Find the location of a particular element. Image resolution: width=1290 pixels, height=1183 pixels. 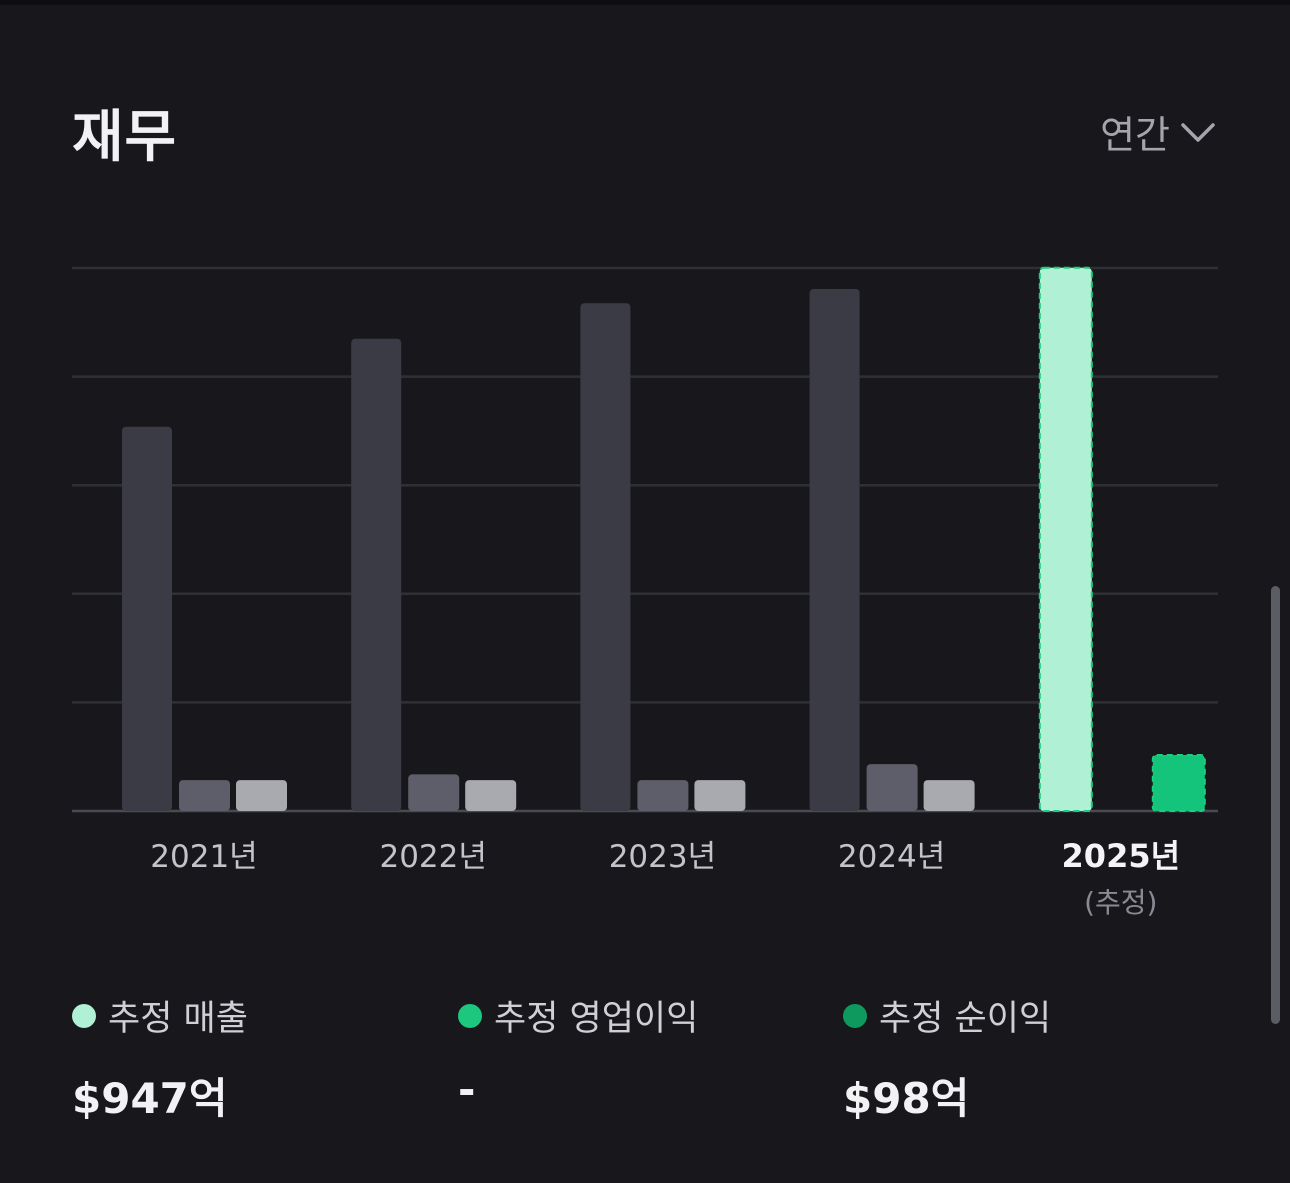

legend: 추정 매출 $947억 추정 영업이익 - 추정 순이익 $98억 is located at coordinates (645, 1065).